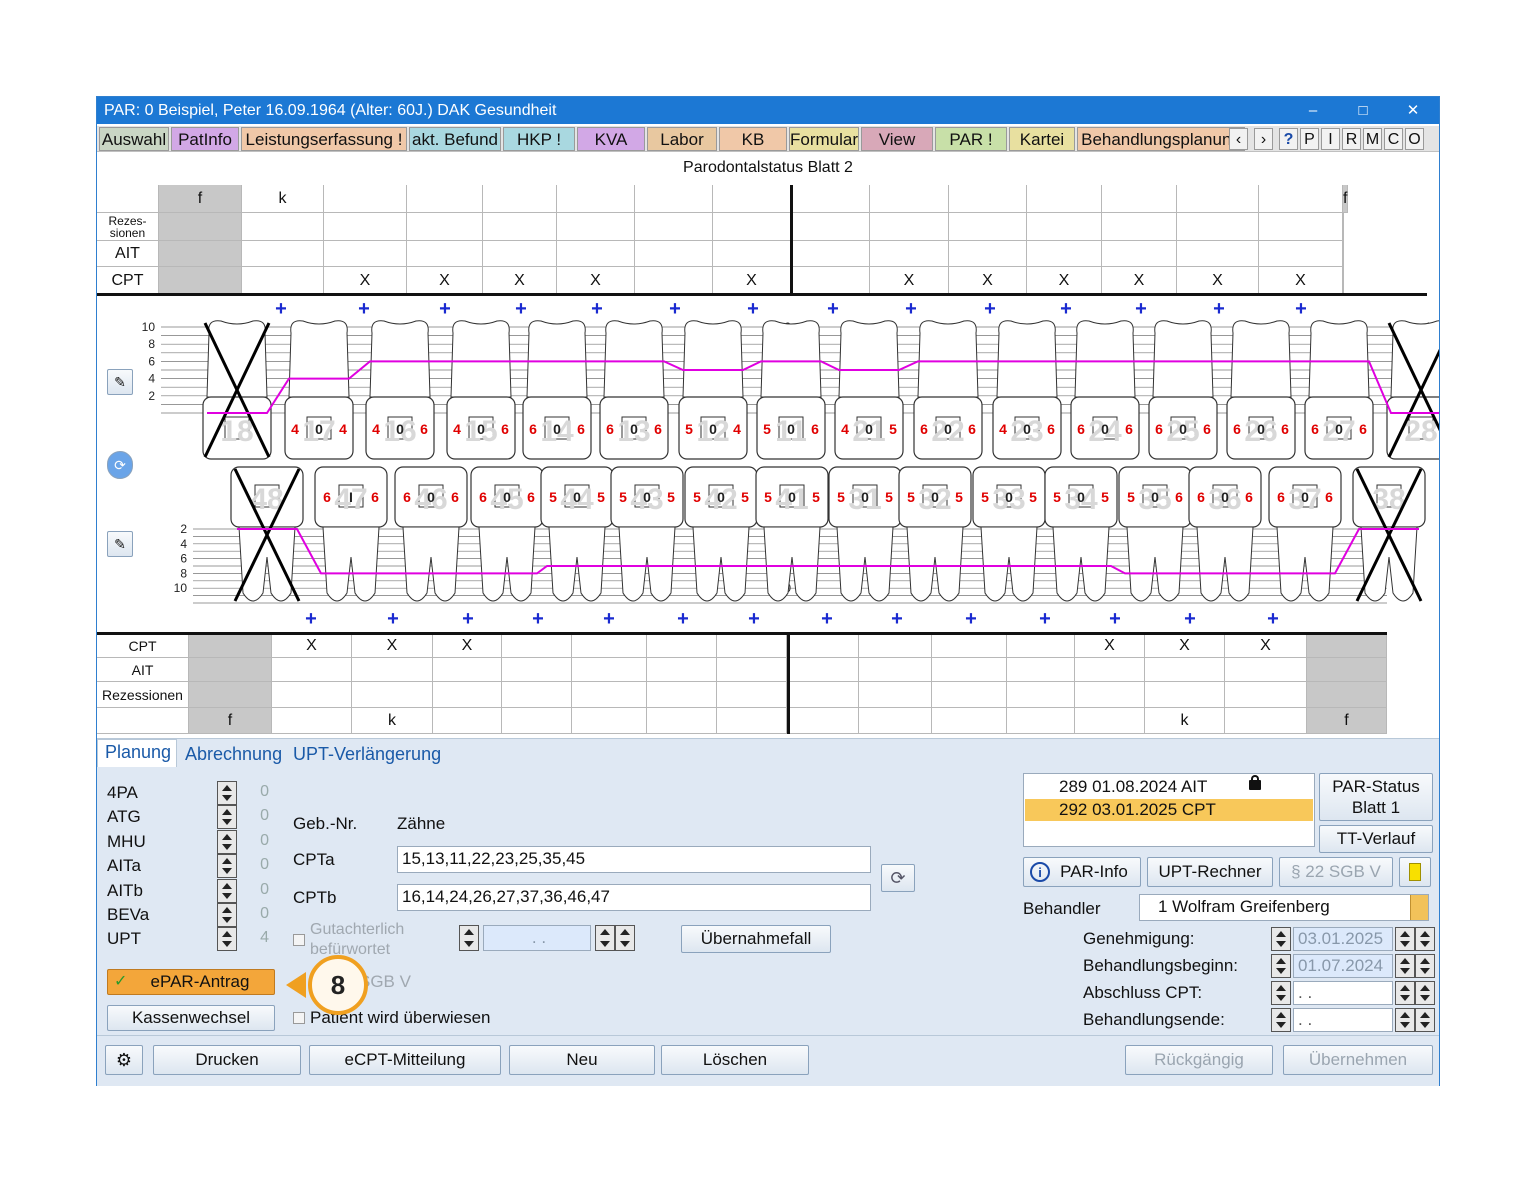 The image size is (1536, 1182). Describe the element at coordinates (191, 1018) in the screenshot. I see `kassenwechsel-button: Kassenwechsel` at that location.